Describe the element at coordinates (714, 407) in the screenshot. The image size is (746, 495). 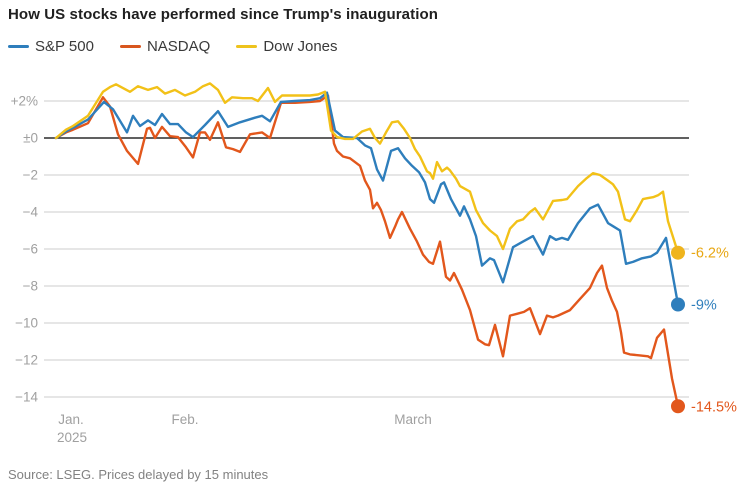
I see `series-end-label: -14.5%` at that location.